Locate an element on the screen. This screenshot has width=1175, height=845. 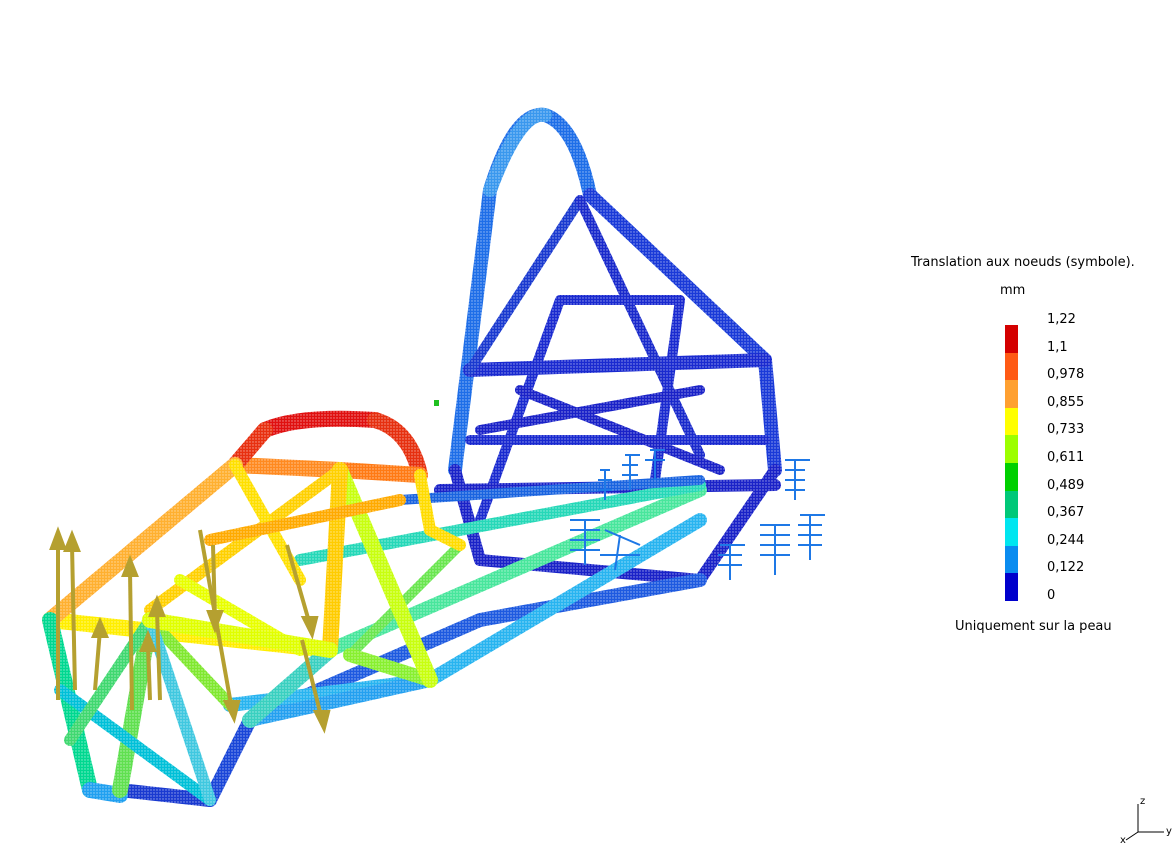
legend-tick-label: 0,122 is located at coordinates (1066, 568).